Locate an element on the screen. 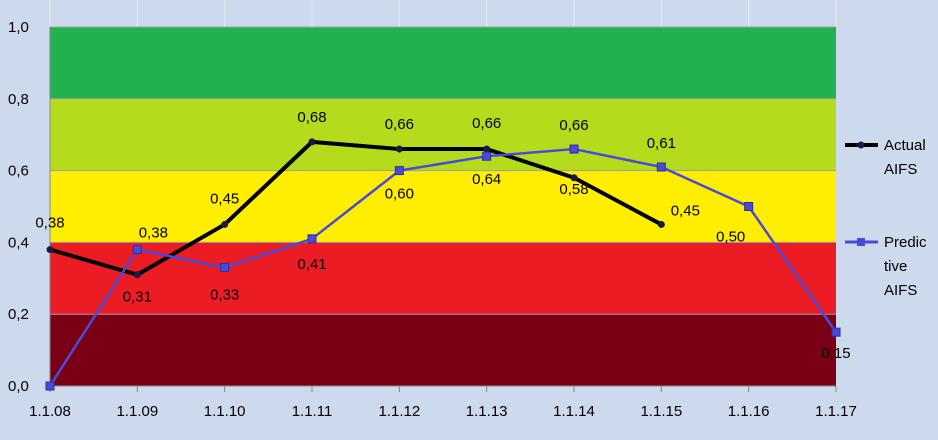  x-tick-label: 1.1.08 is located at coordinates (50, 411).